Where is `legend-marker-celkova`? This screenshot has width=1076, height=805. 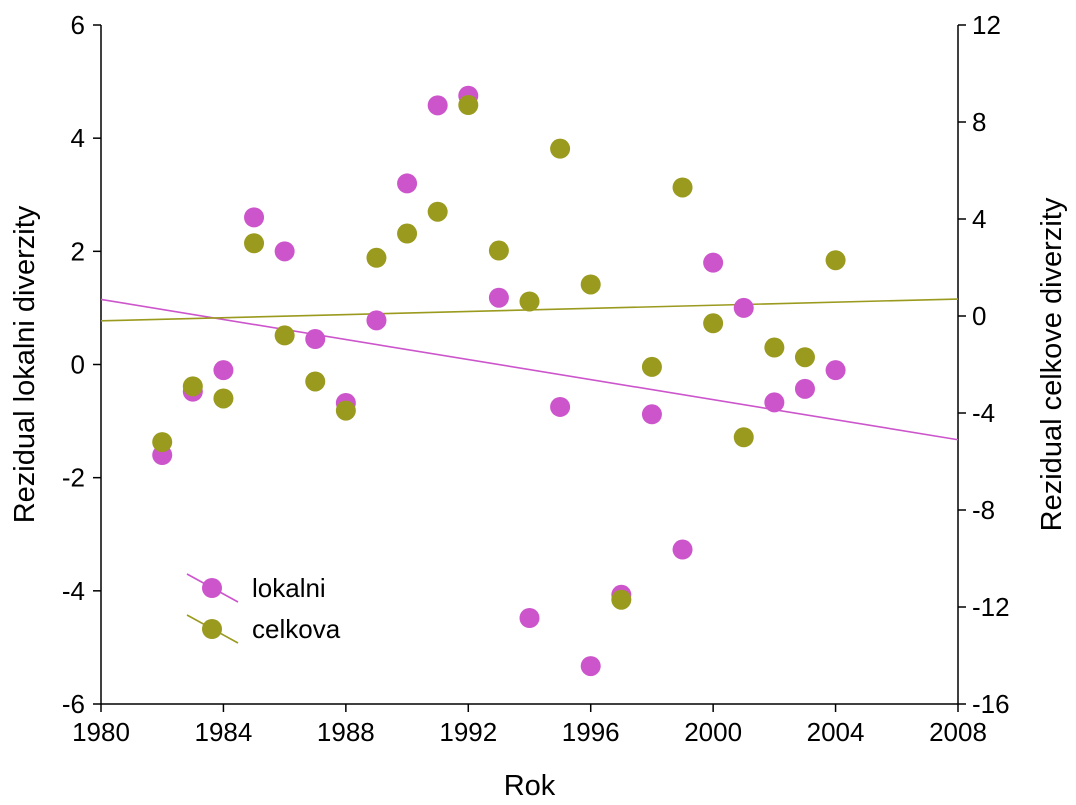
legend-marker-celkova is located at coordinates (212, 629).